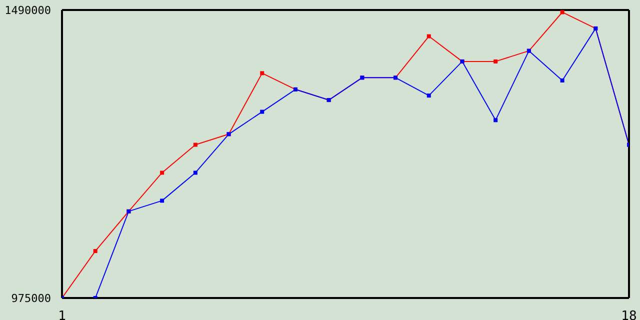  I want to click on y-tick-label: 975000, so click(31, 298).